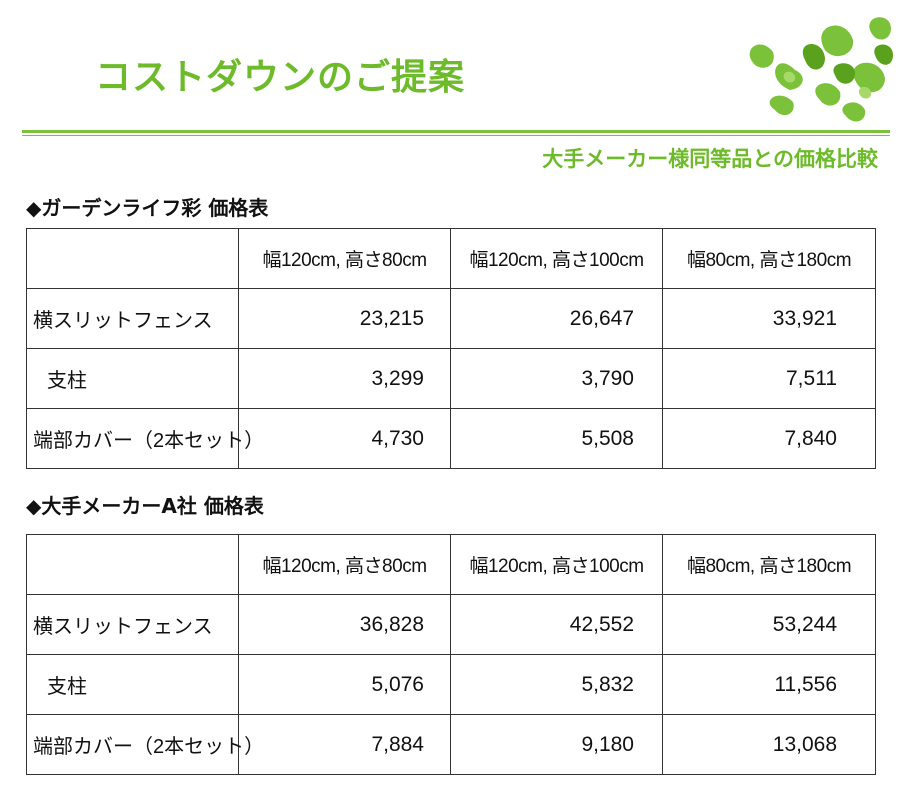 The image size is (900, 800). I want to click on price-cell: 7,511, so click(769, 378).